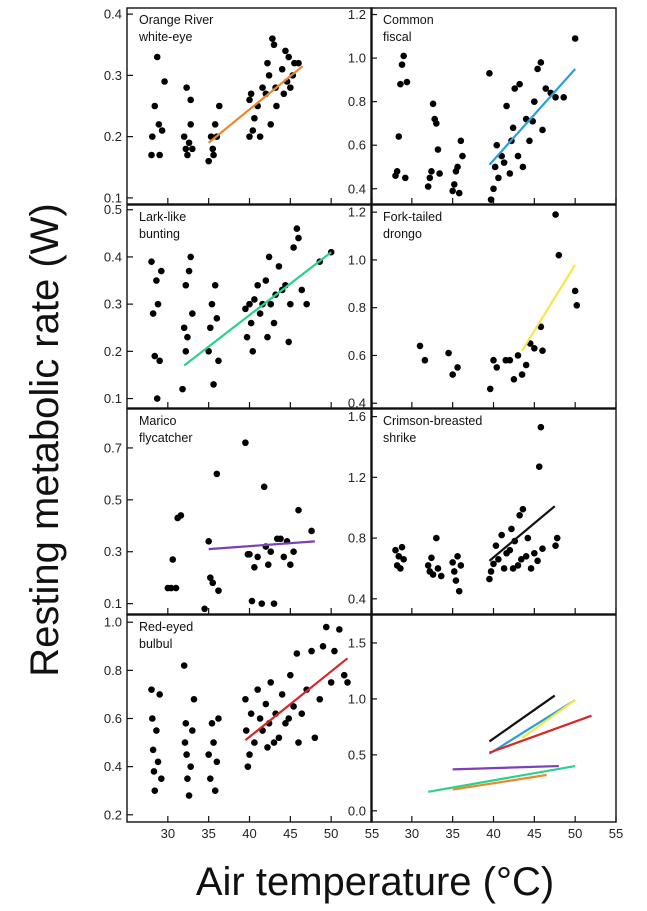 Image resolution: width=647 pixels, height=911 pixels. Describe the element at coordinates (113, 398) in the screenshot. I see `y-tick-label: 0.1` at that location.